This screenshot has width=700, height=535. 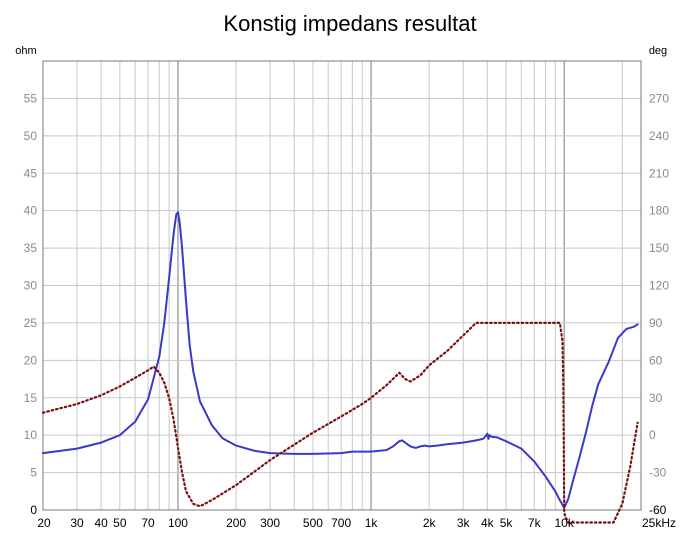 I want to click on left-tick-label: 30, so click(x=31, y=286).